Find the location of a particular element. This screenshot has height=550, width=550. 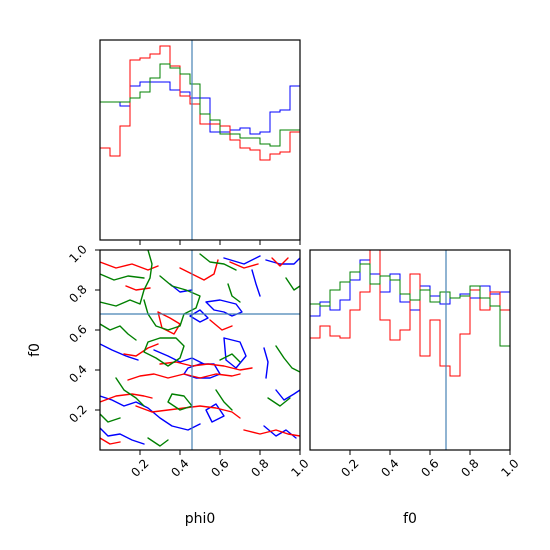

f0-histogram-series is located at coordinates (410, 313).